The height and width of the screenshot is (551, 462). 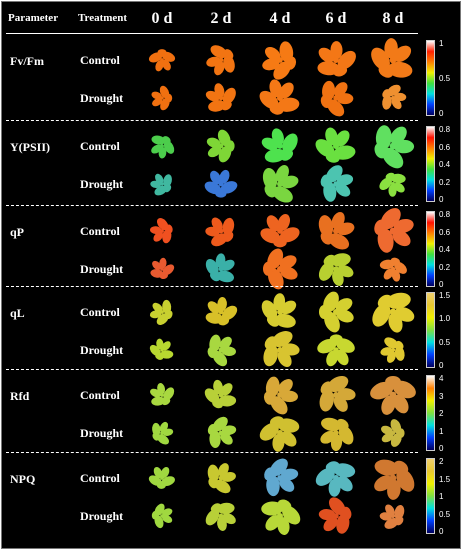 I want to click on day-label-2: 2 d, so click(x=221, y=18).